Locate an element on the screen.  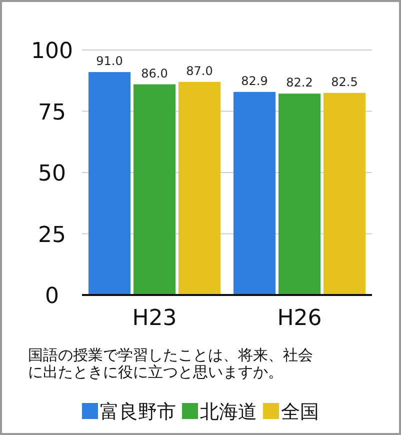
y-tick-label: 50 is located at coordinates (52, 174).